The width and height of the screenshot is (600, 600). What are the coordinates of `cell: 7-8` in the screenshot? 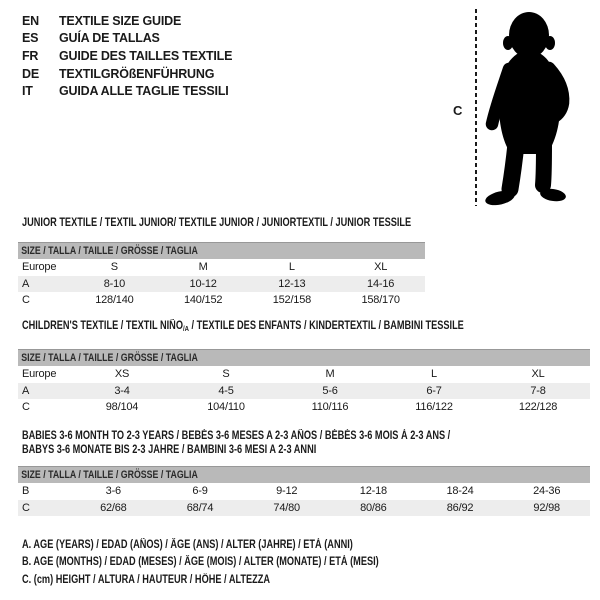 It's located at (538, 390).